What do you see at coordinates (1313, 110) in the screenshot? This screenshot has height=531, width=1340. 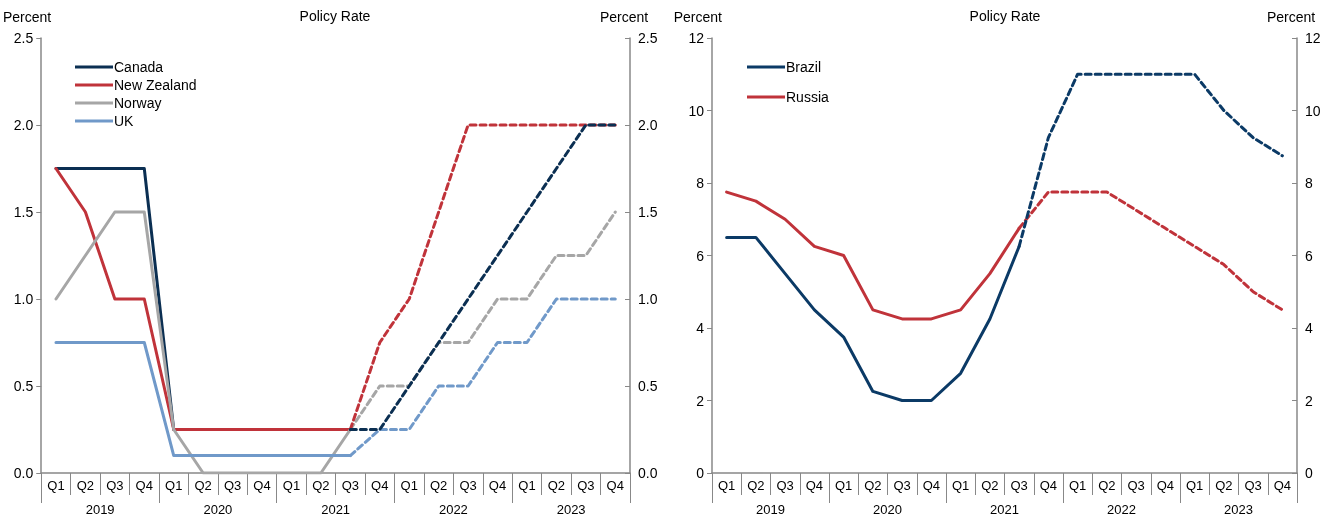 I see `y2-tick-label: 10` at bounding box center [1313, 110].